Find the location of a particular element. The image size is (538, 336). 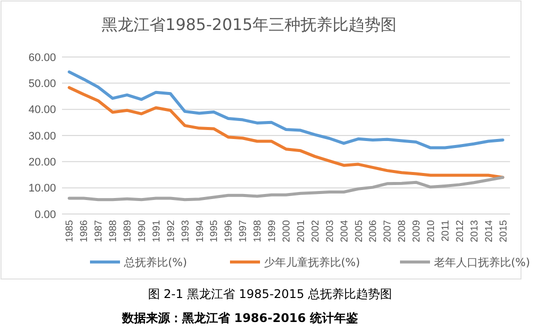

x-tick-label: 1989 is located at coordinates (128, 231).